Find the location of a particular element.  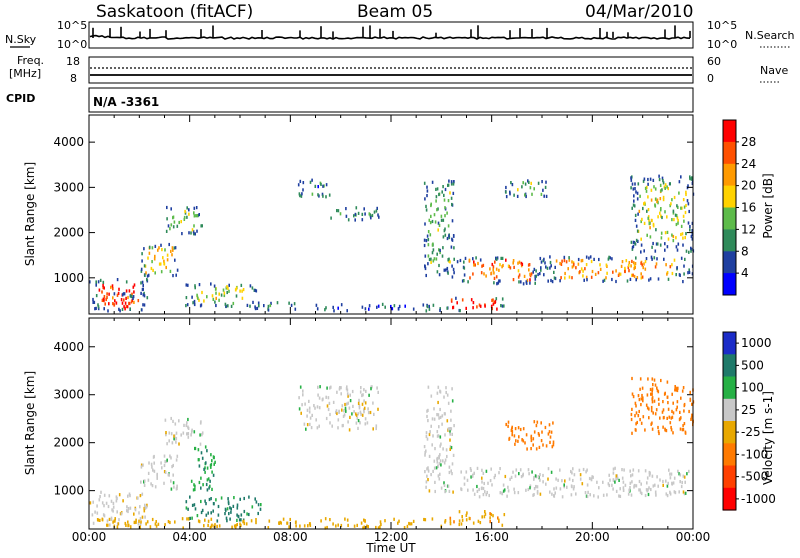

colorbar-tick-label: 1000 is located at coordinates (756, 343).